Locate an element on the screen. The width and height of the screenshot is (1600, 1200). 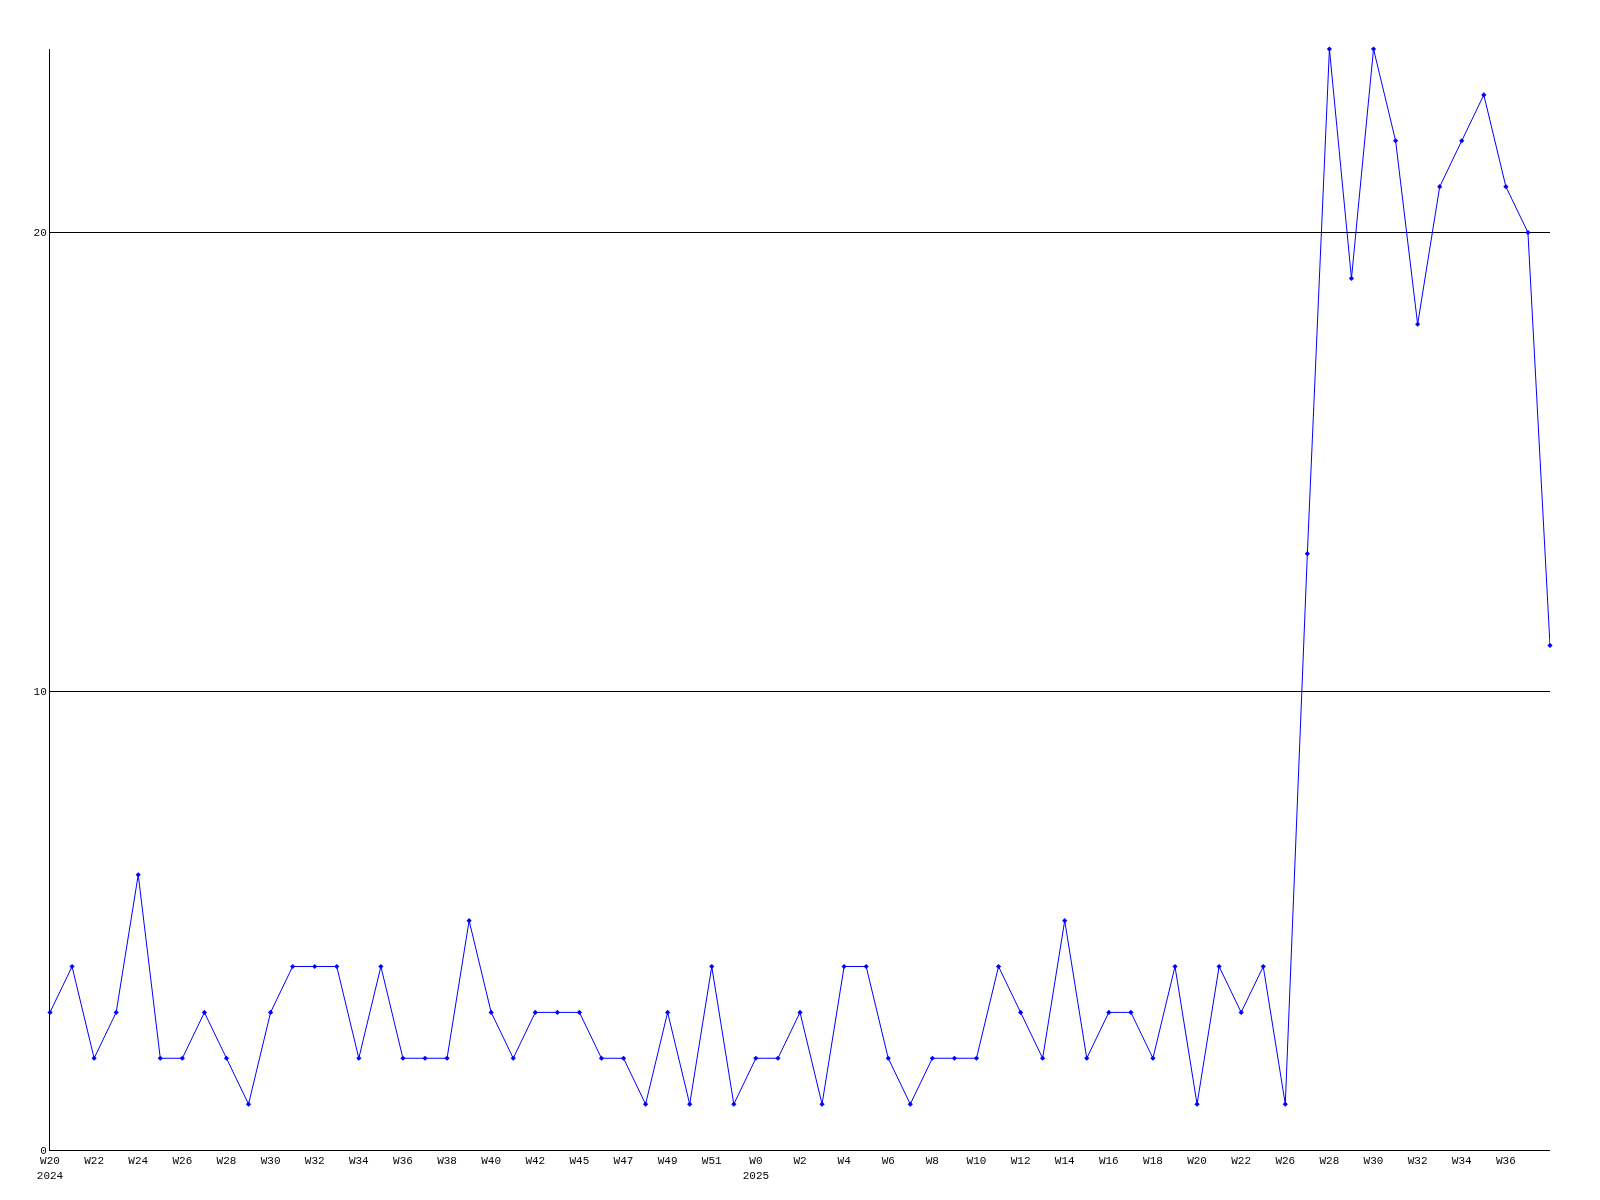
x-tick-label: W10 is located at coordinates (976, 1161).